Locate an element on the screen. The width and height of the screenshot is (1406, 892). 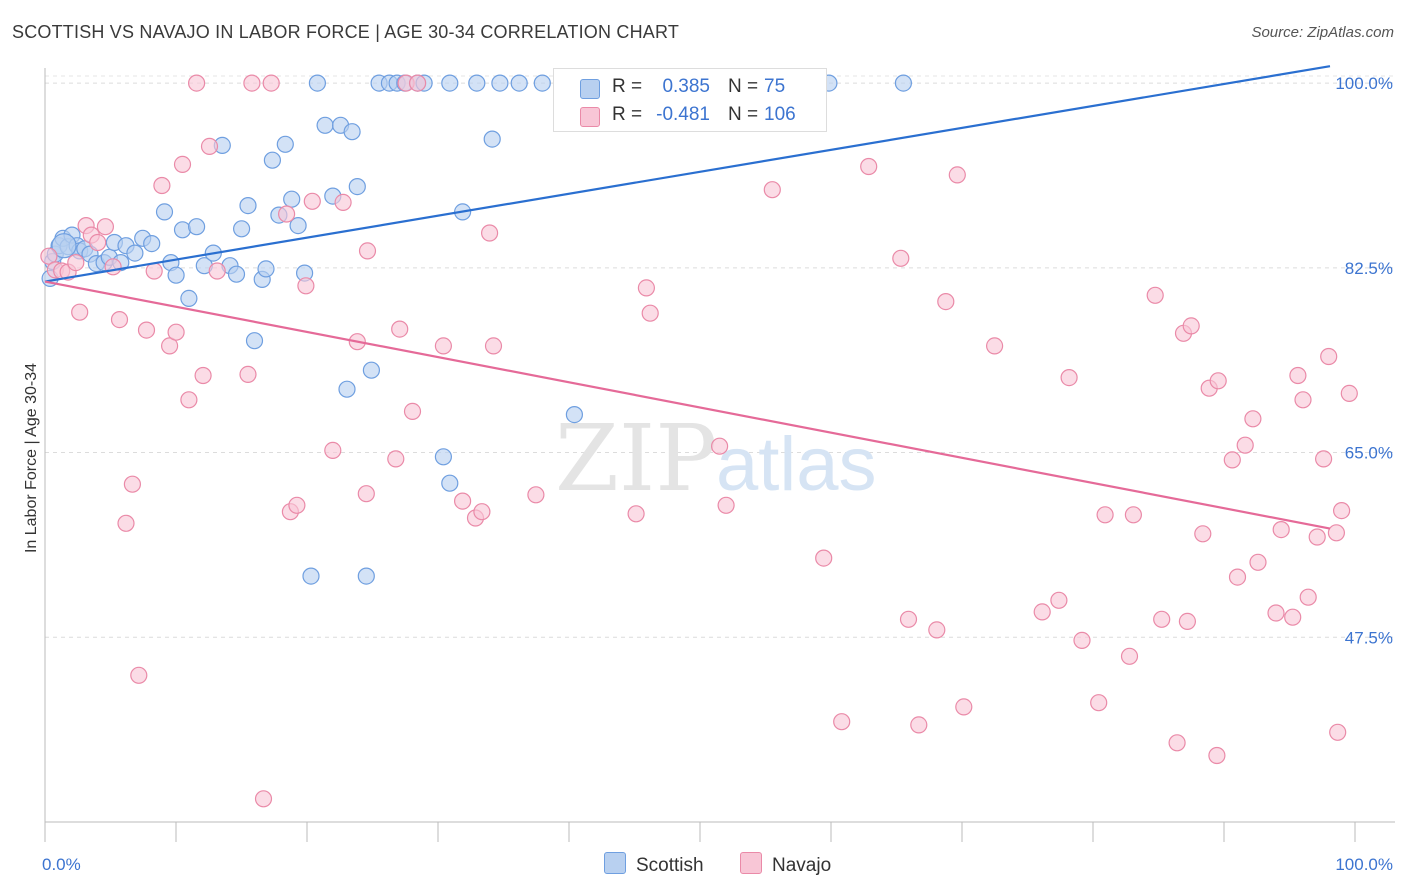
watermark-atlas: atlas is located at coordinates (796, 464).